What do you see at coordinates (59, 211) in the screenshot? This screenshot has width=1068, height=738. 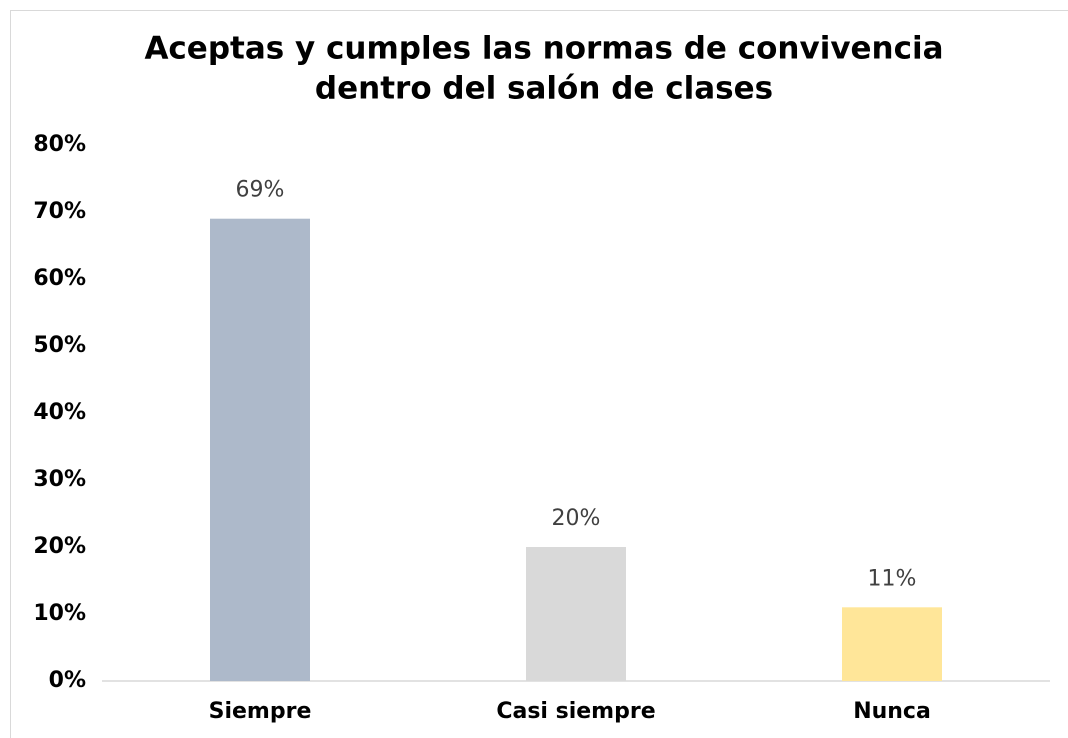 I see `y-tick-label: 70%` at bounding box center [59, 211].